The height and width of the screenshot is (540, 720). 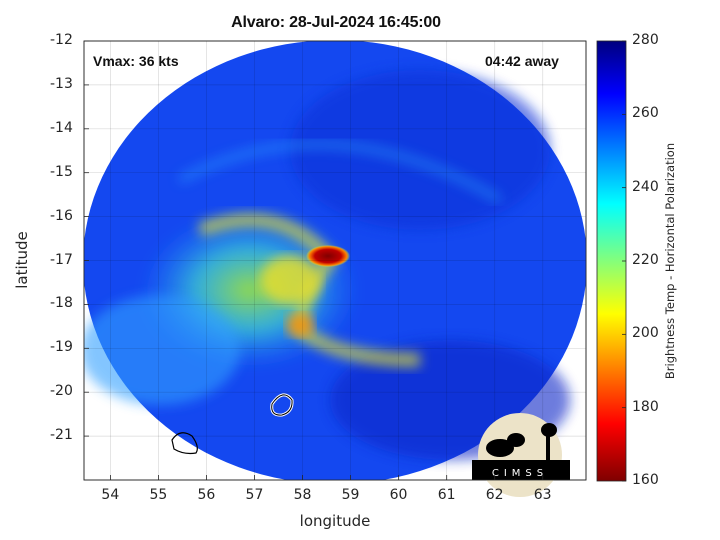 What do you see at coordinates (336, 22) in the screenshot?
I see `chart-title: Alvaro: 28-Jul-2024 16:45:00` at bounding box center [336, 22].